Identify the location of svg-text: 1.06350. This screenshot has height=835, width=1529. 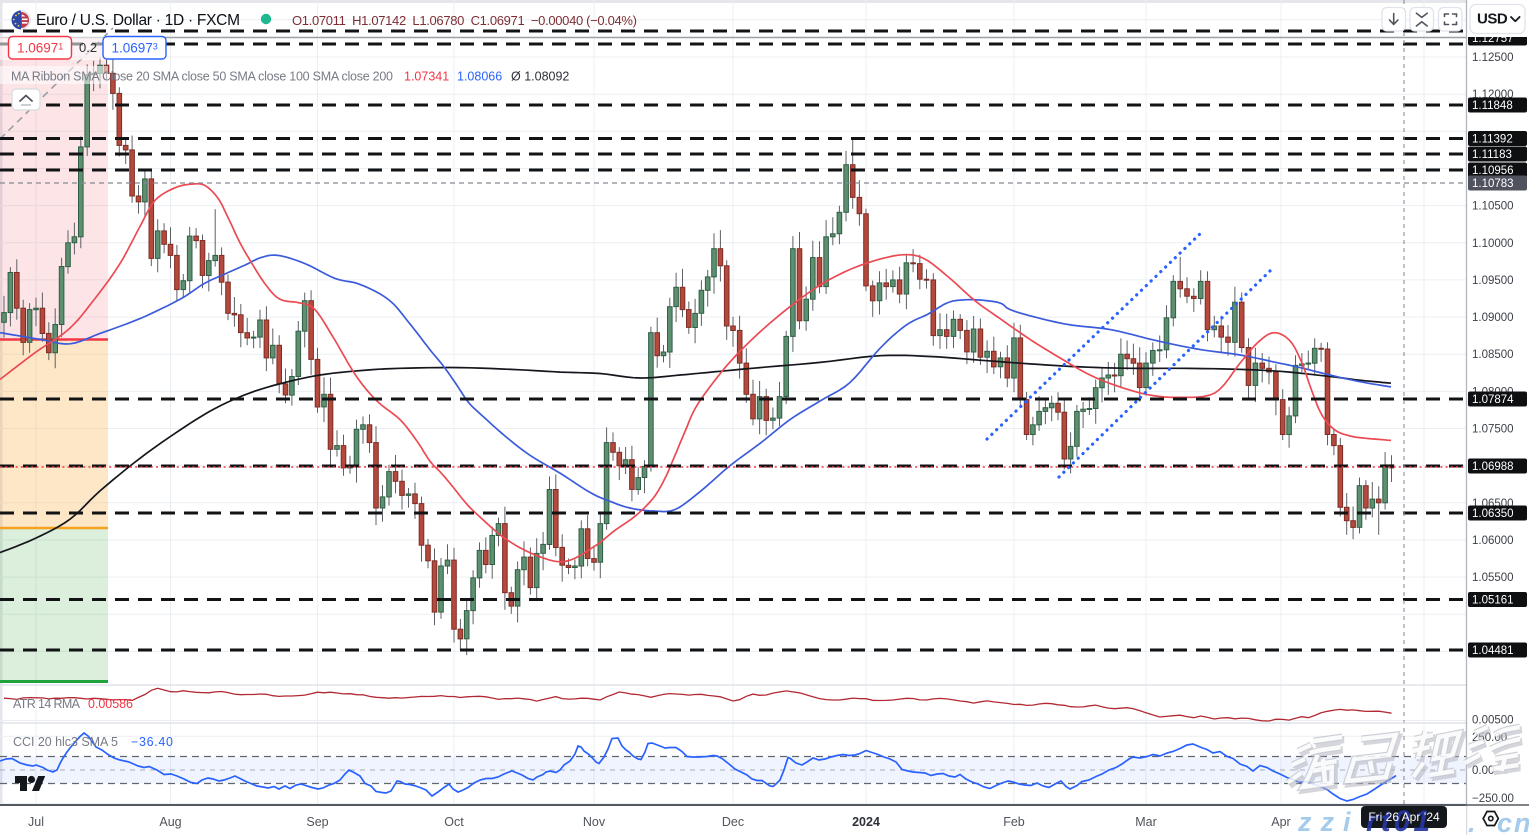
(1493, 514).